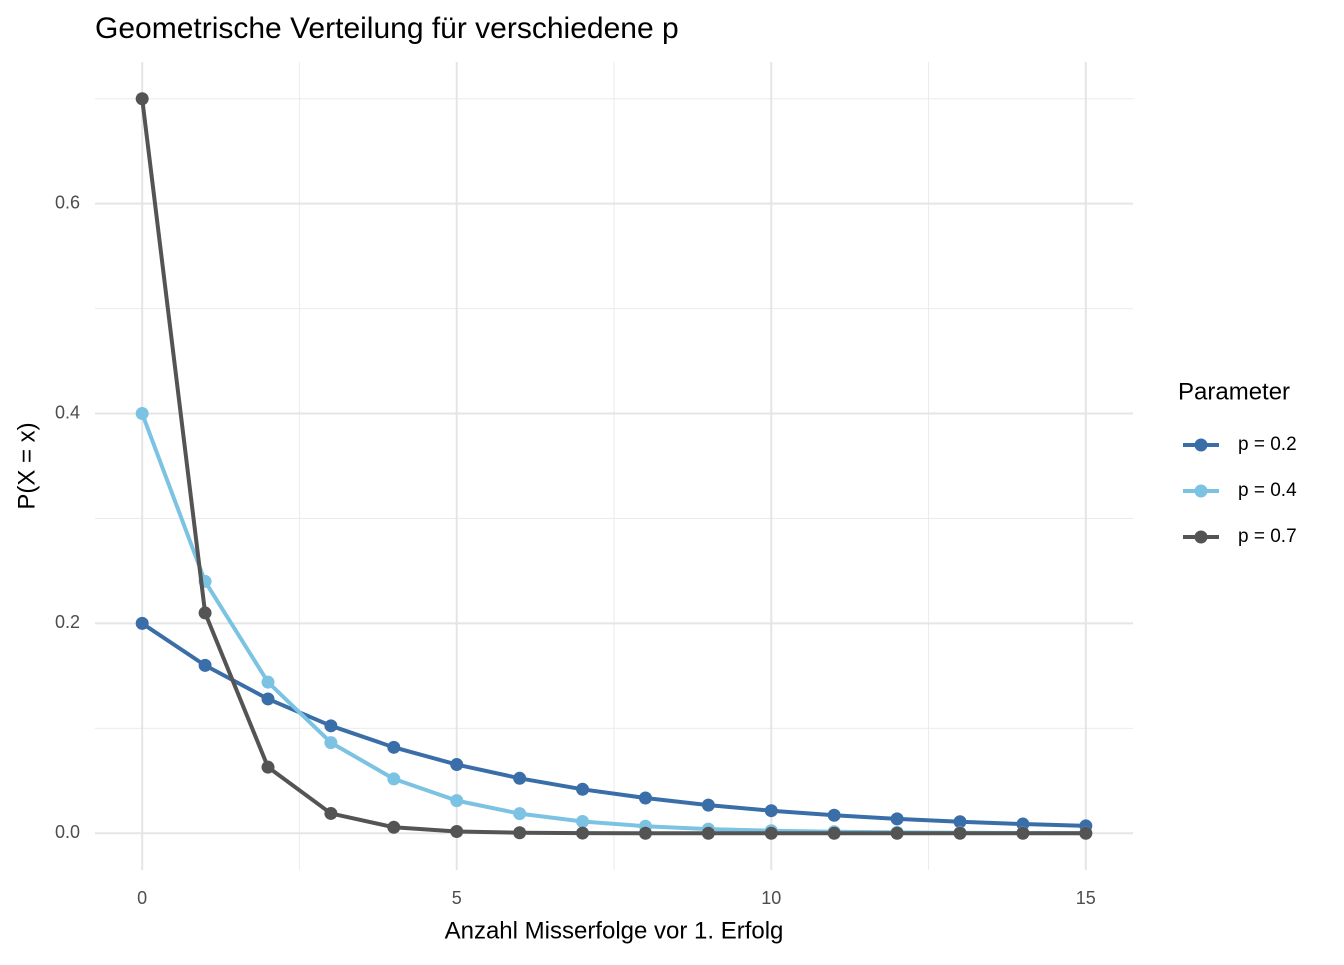 The height and width of the screenshot is (965, 1344). What do you see at coordinates (1234, 391) in the screenshot?
I see `legend-title: Parameter` at bounding box center [1234, 391].